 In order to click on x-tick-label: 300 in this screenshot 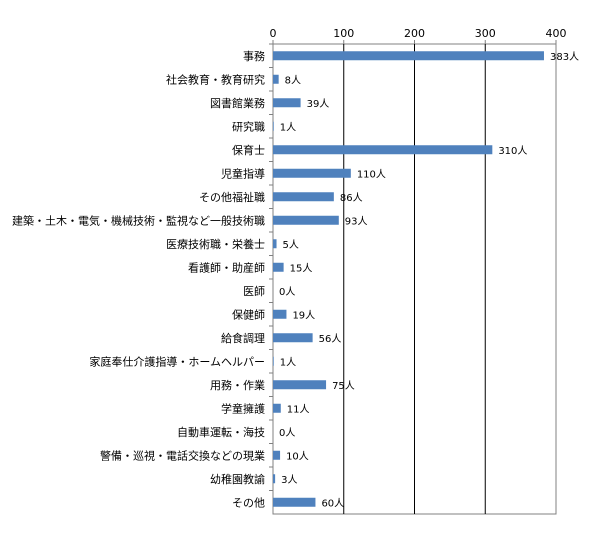, I will do `click(485, 33)`.